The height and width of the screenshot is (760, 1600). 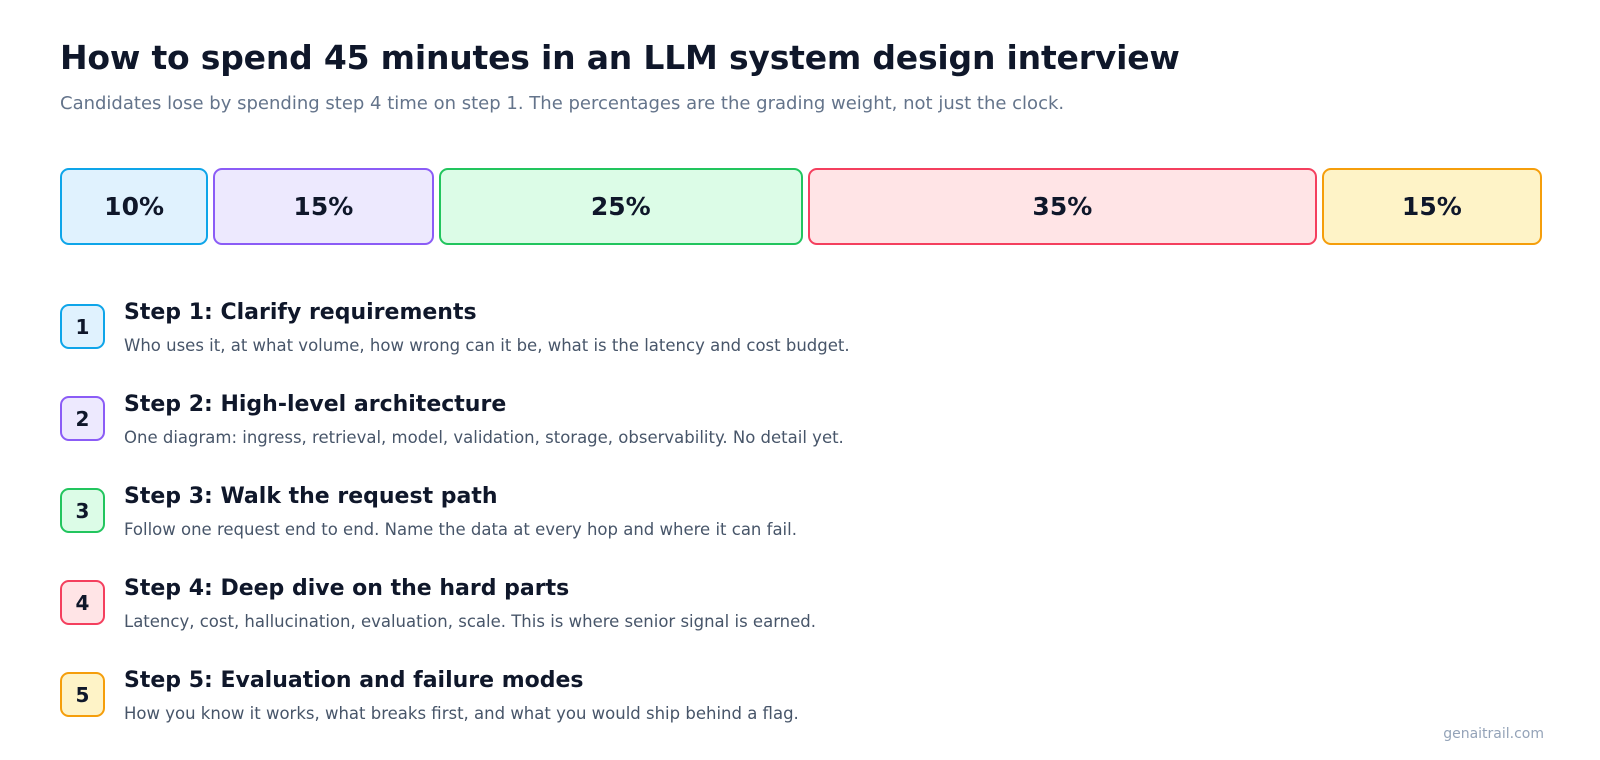 I want to click on step-title: Step 1: Clarify requirements, so click(x=300, y=312).